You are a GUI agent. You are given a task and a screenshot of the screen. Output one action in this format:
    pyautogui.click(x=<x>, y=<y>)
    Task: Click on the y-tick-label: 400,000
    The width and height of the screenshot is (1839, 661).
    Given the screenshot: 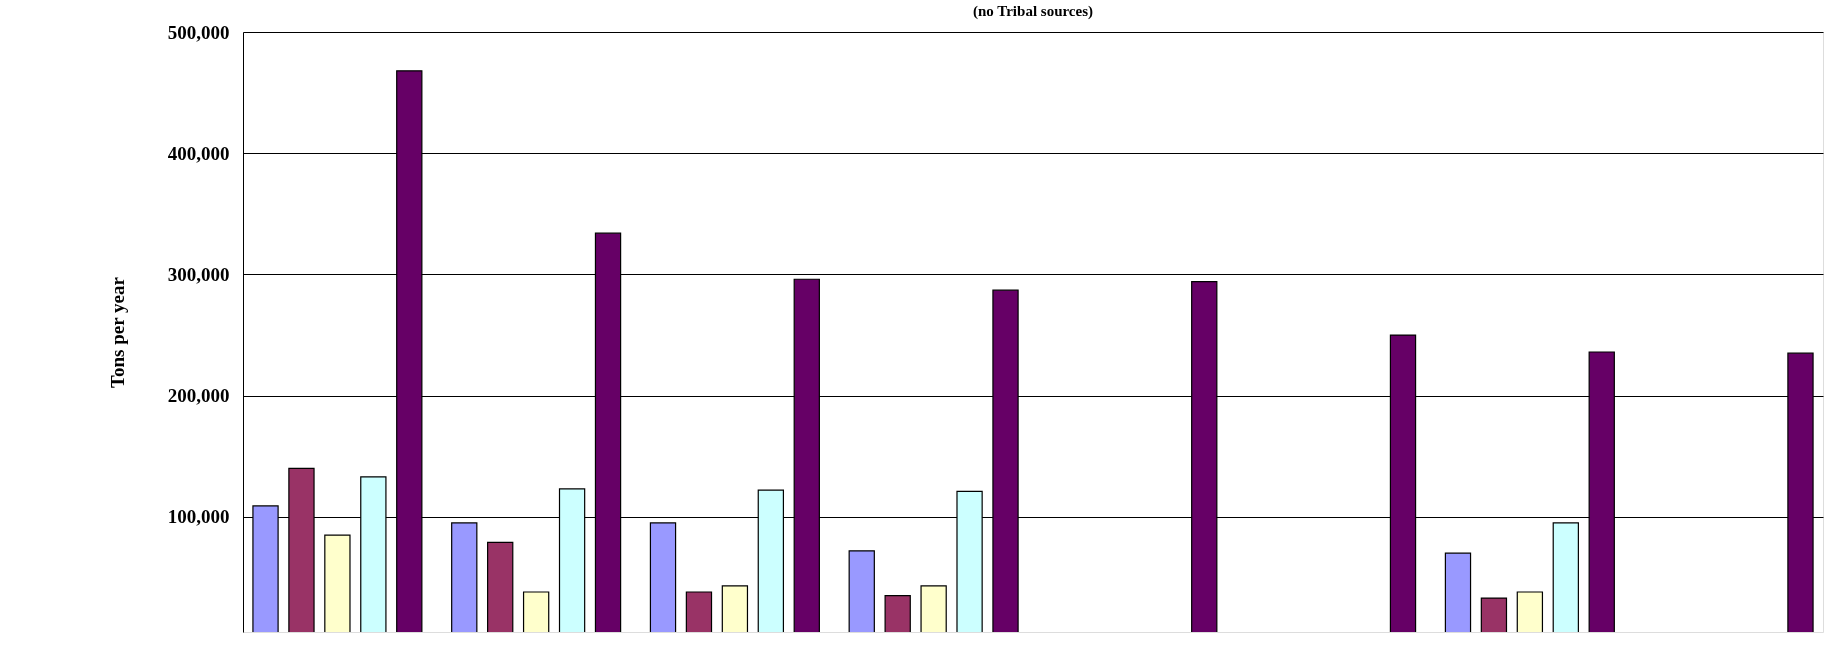 What is the action you would take?
    pyautogui.click(x=198, y=153)
    